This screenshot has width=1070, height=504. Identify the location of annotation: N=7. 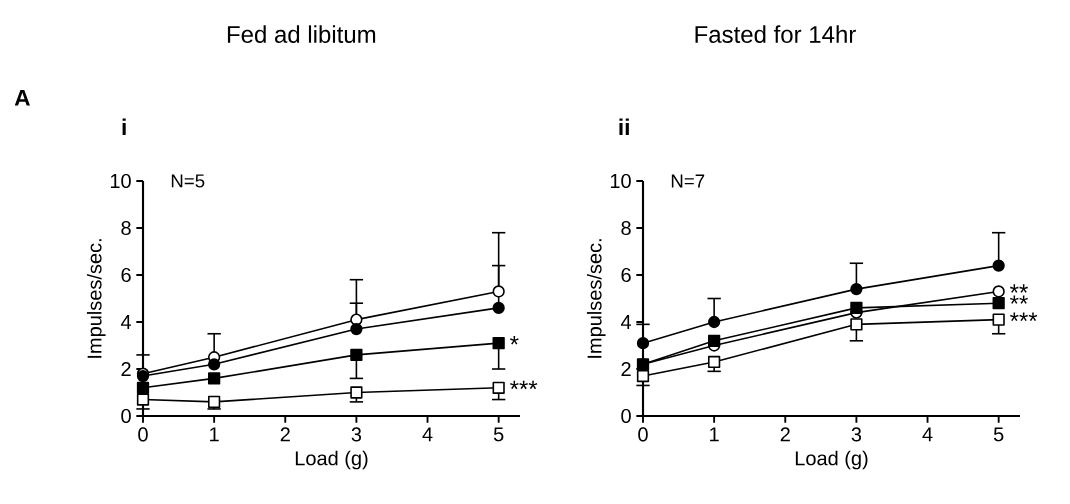
(688, 181).